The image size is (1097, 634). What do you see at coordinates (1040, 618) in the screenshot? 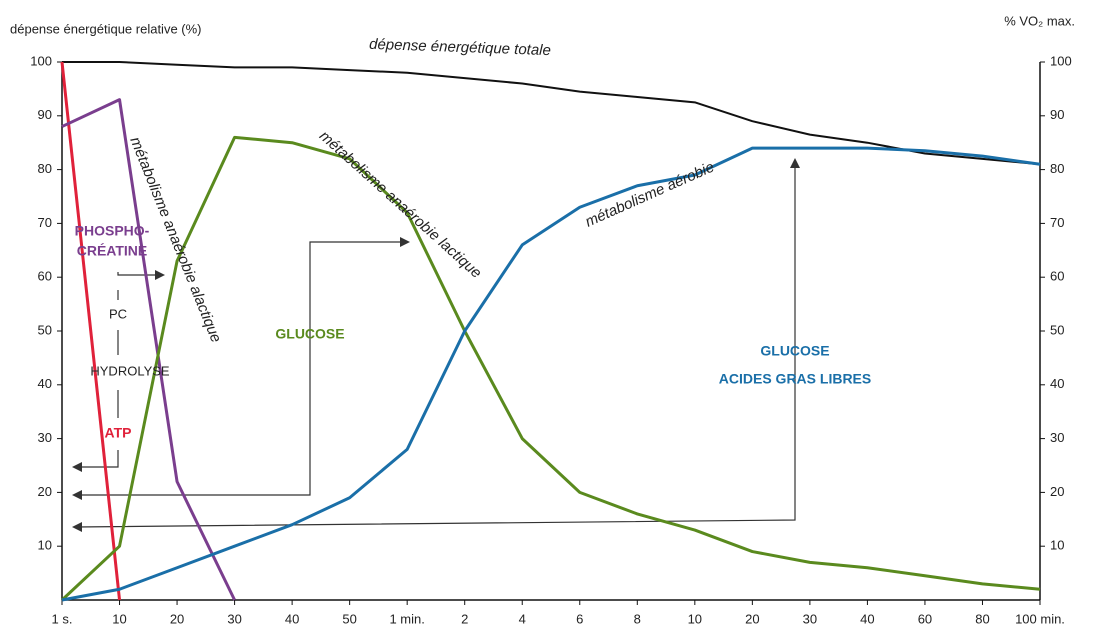
I see `x-tick-label: 100 min.` at bounding box center [1040, 618].